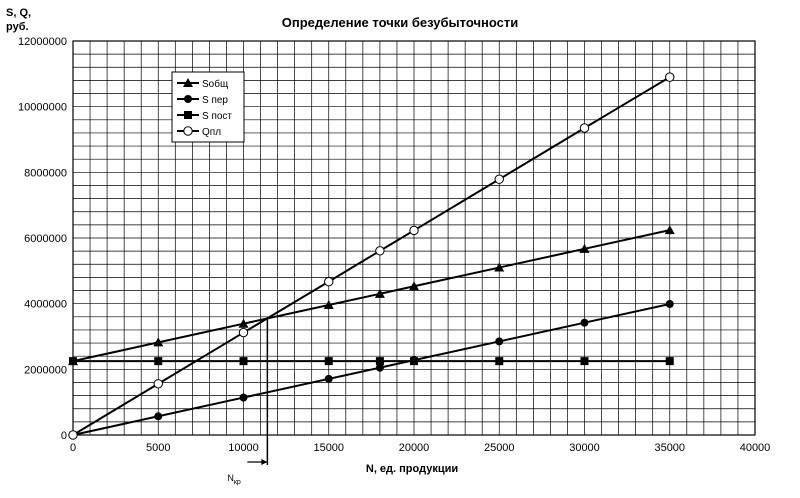  What do you see at coordinates (158, 448) in the screenshot?
I see `x-tick-label: 5000` at bounding box center [158, 448].